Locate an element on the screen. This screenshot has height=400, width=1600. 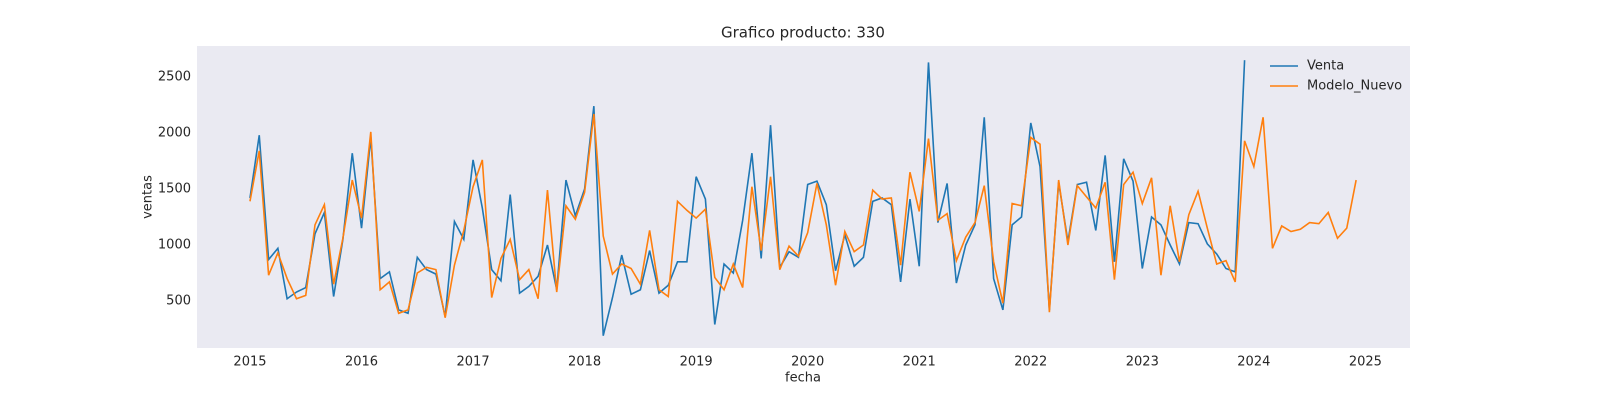
y-tick-label: 1000 is located at coordinates (174, 244).